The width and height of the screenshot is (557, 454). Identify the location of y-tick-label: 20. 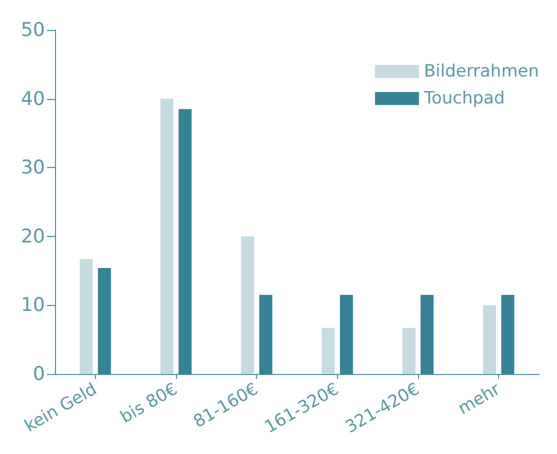
(32, 236).